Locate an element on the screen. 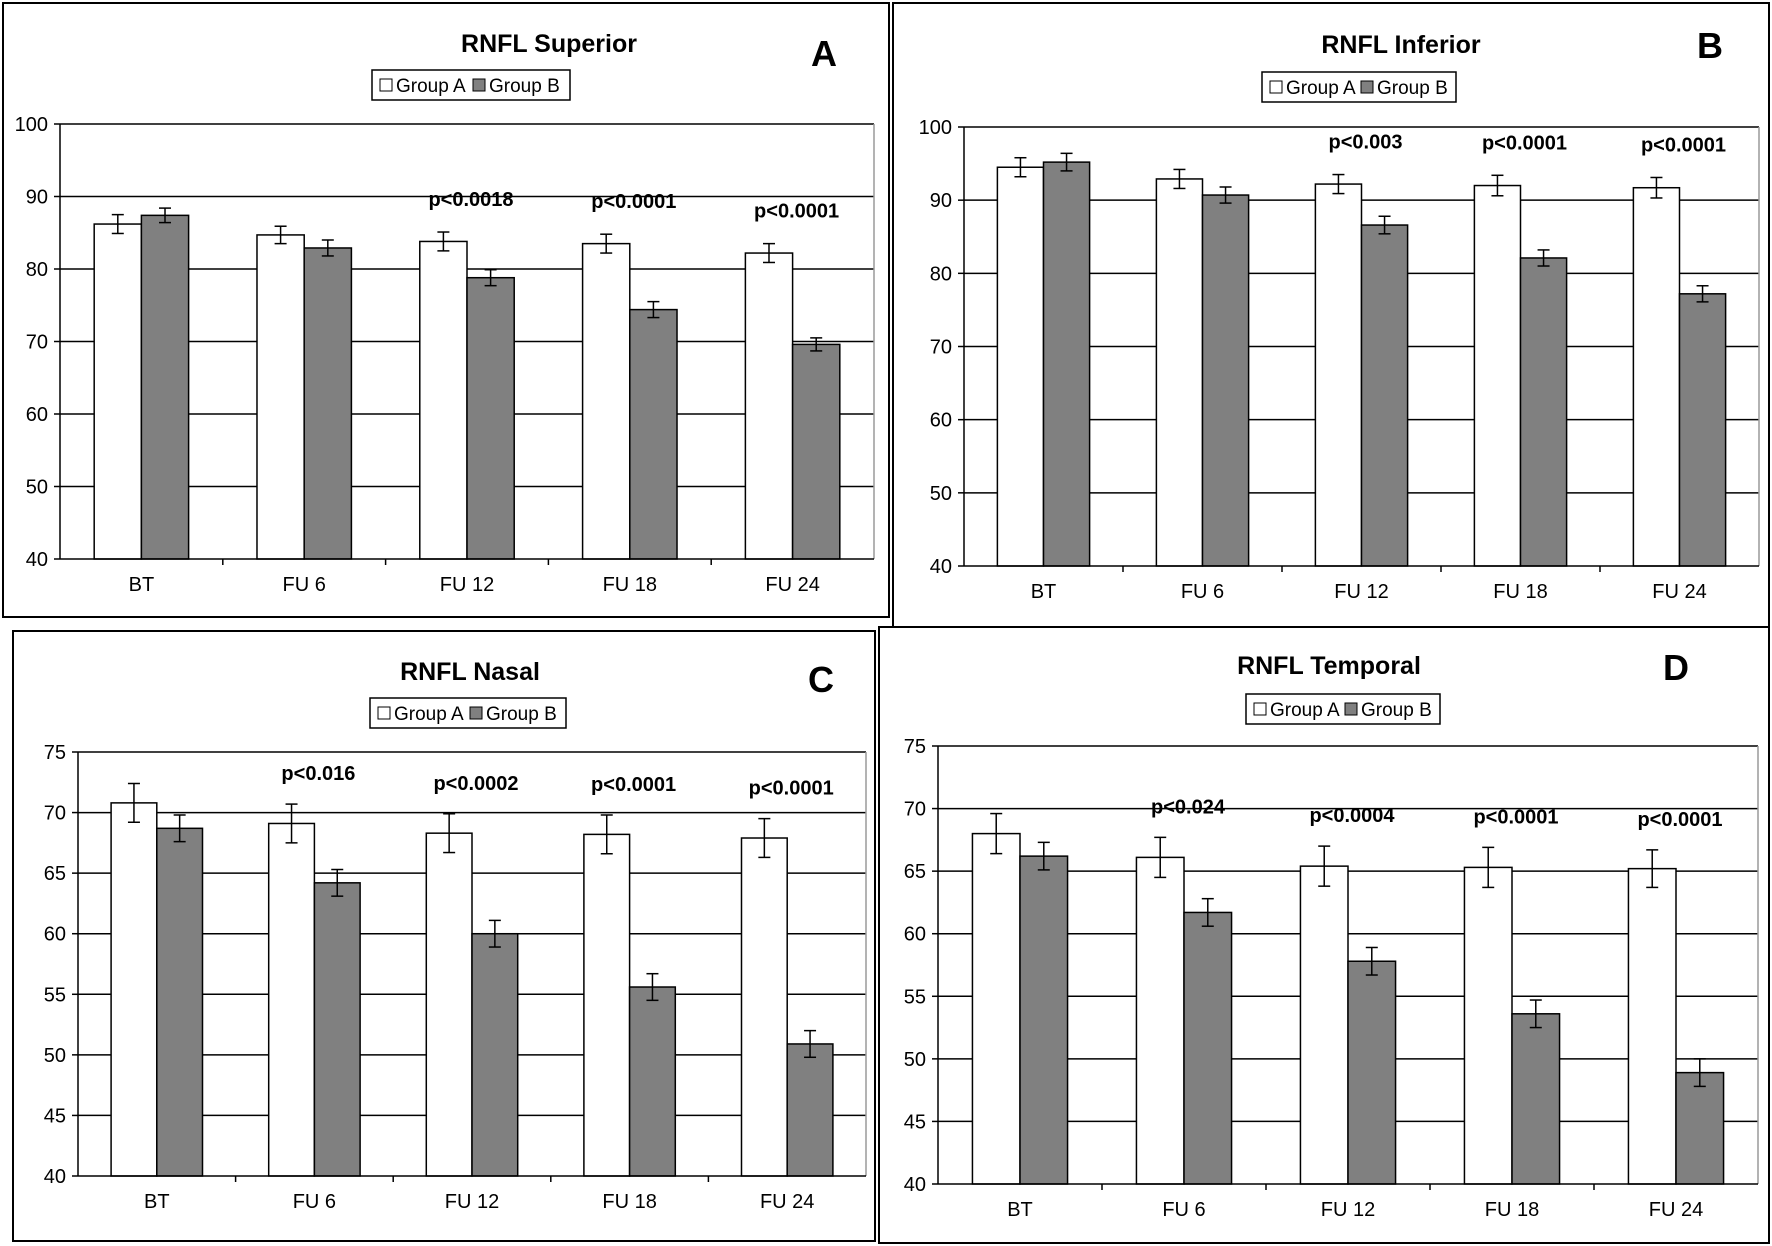  panel-letter-superior: A is located at coordinates (824, 53).